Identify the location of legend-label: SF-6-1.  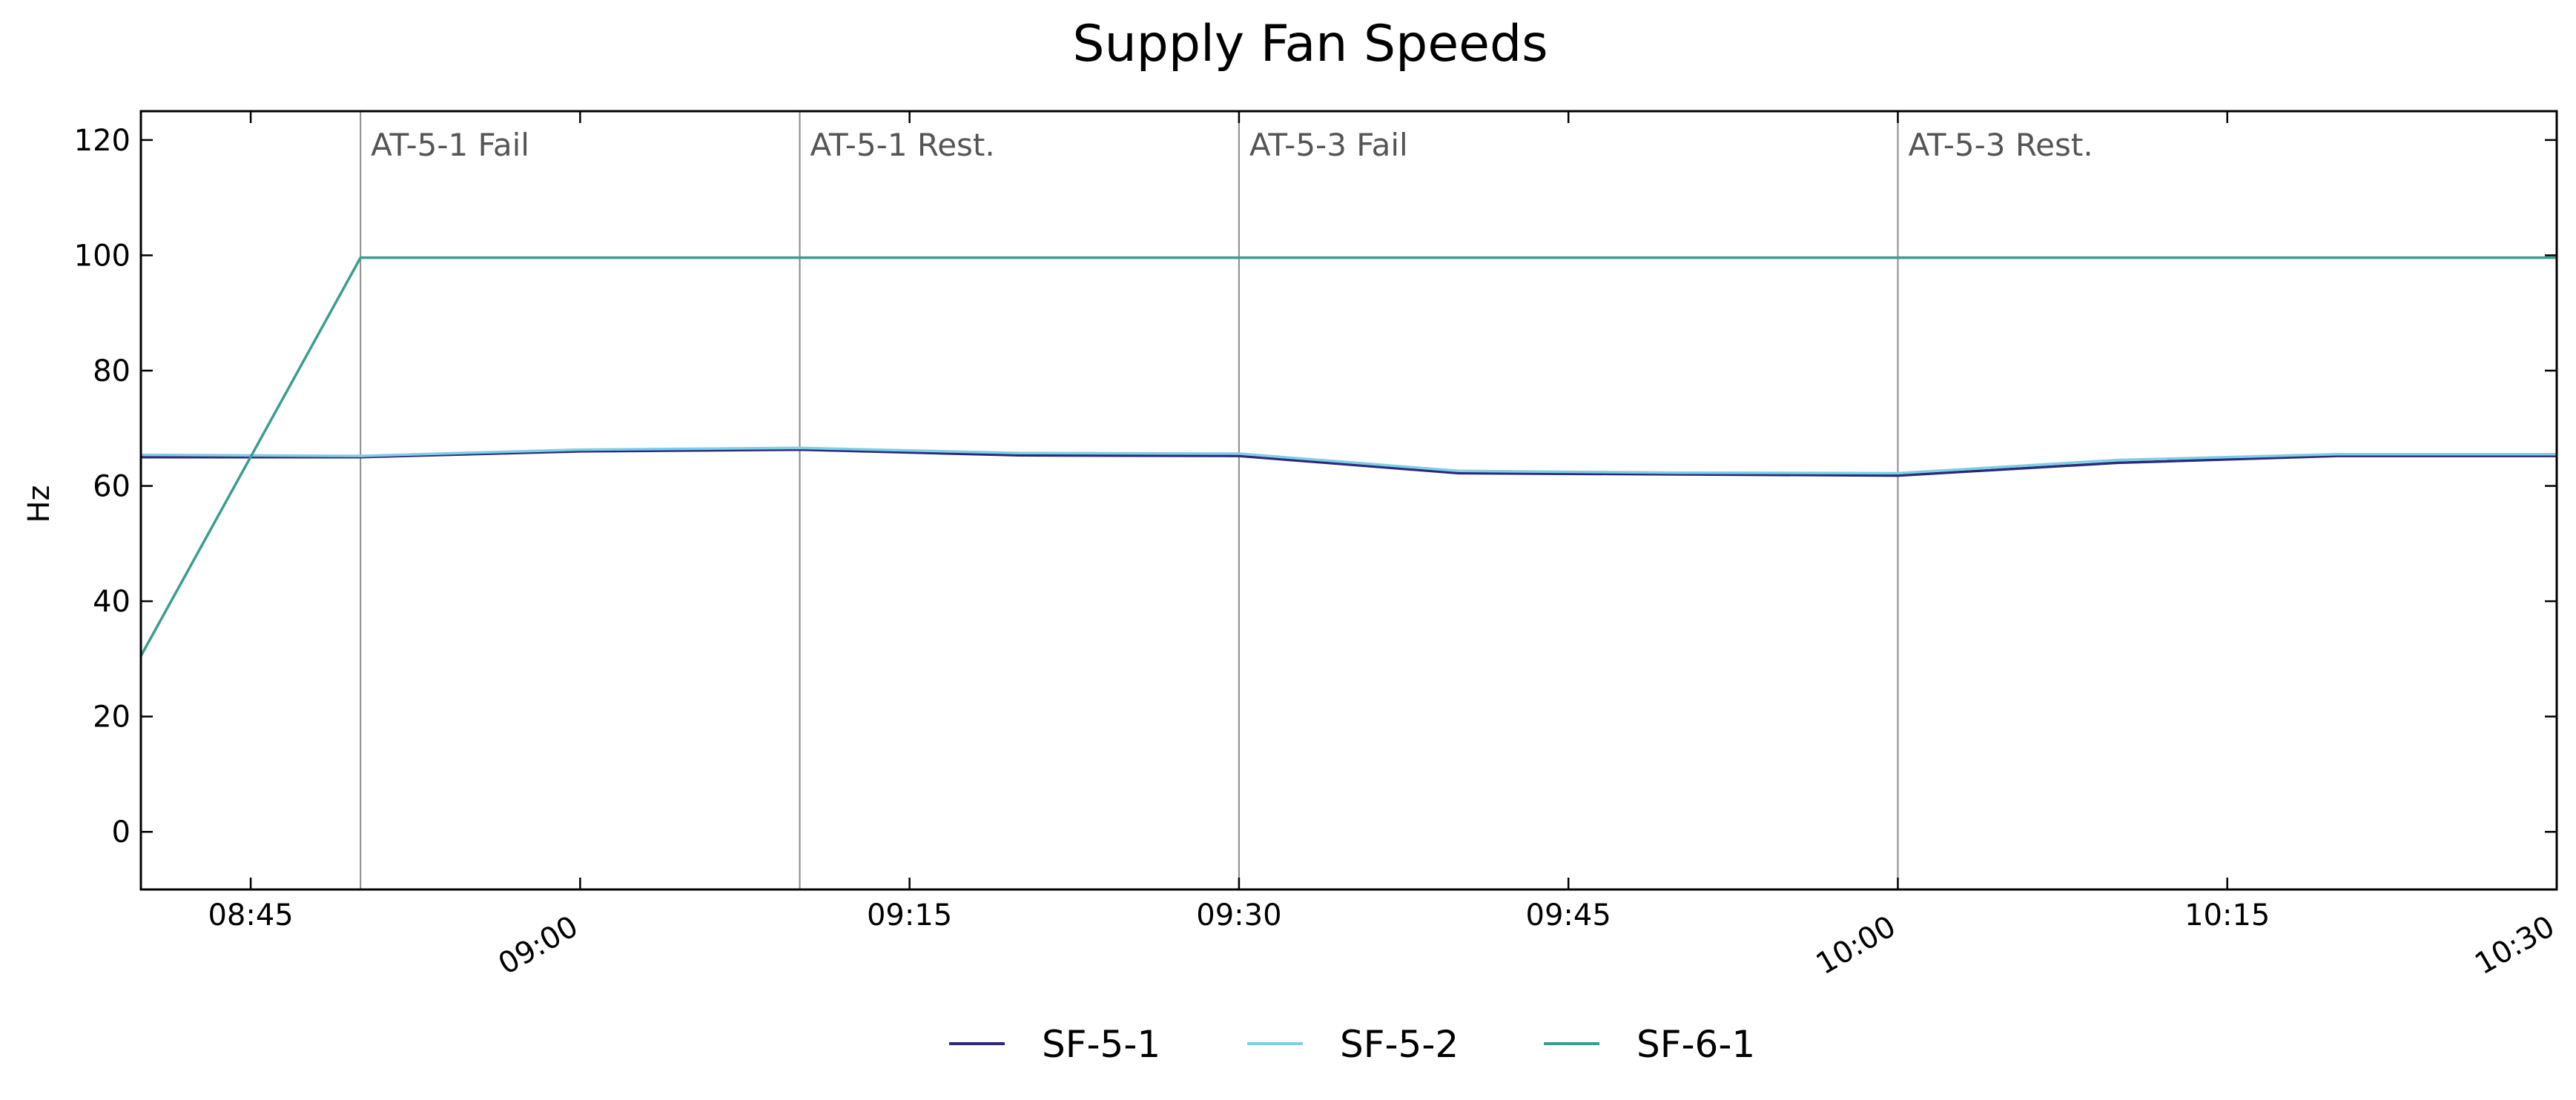
(1696, 1045).